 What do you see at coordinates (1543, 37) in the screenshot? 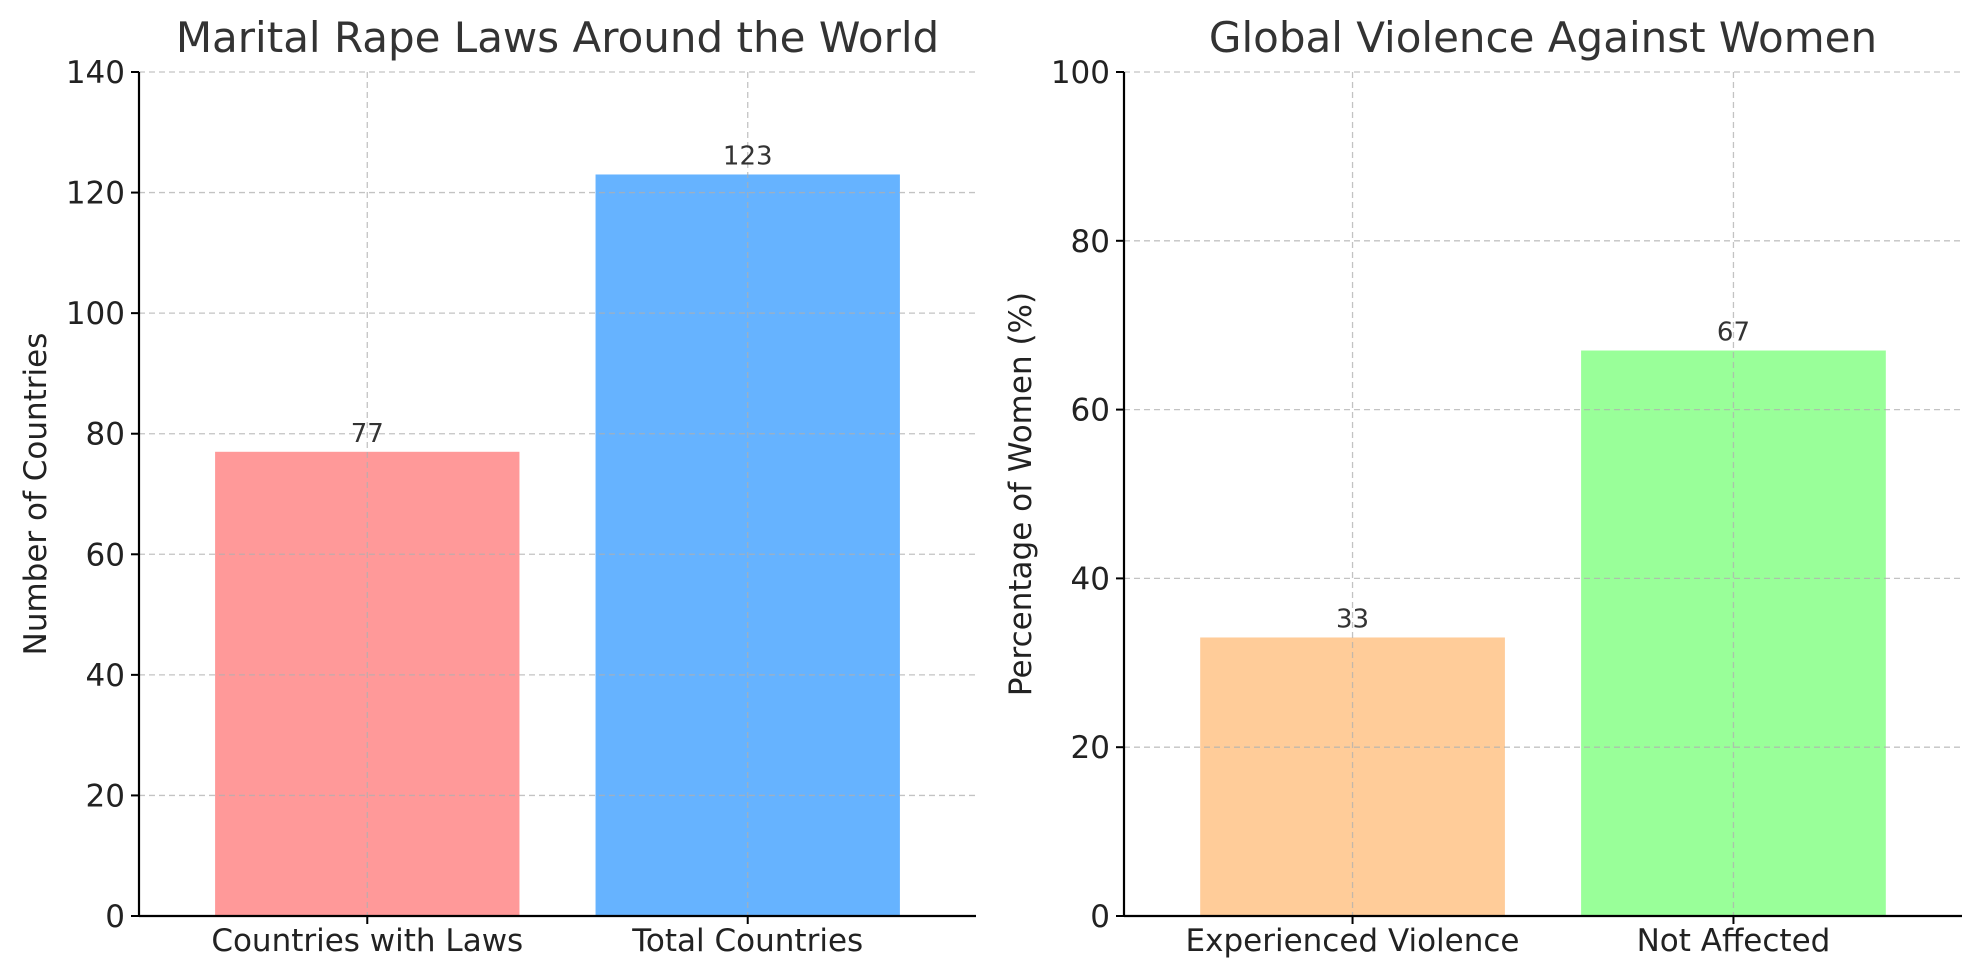
I see `chart-title: Global Violence Against Women` at bounding box center [1543, 37].